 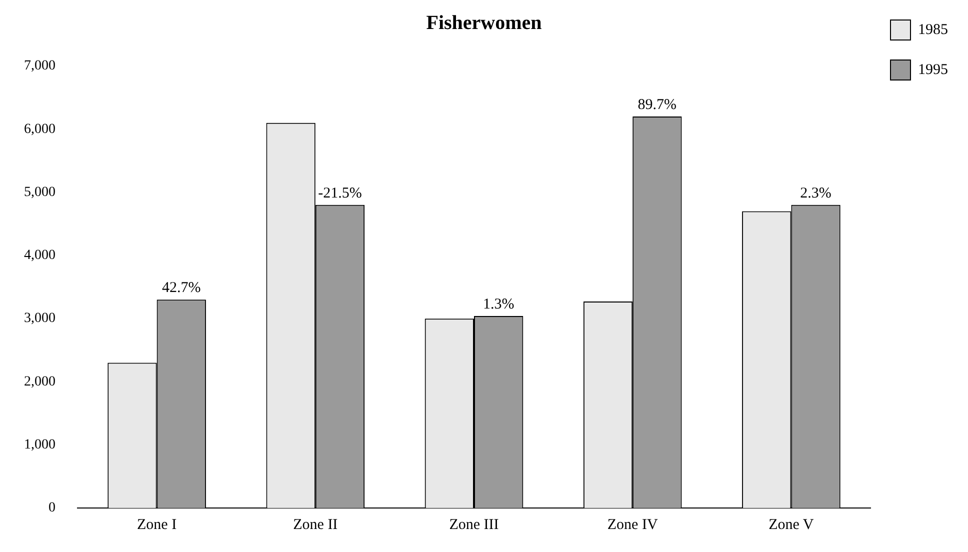 What do you see at coordinates (52, 508) in the screenshot?
I see `y-tick-label: 0` at bounding box center [52, 508].